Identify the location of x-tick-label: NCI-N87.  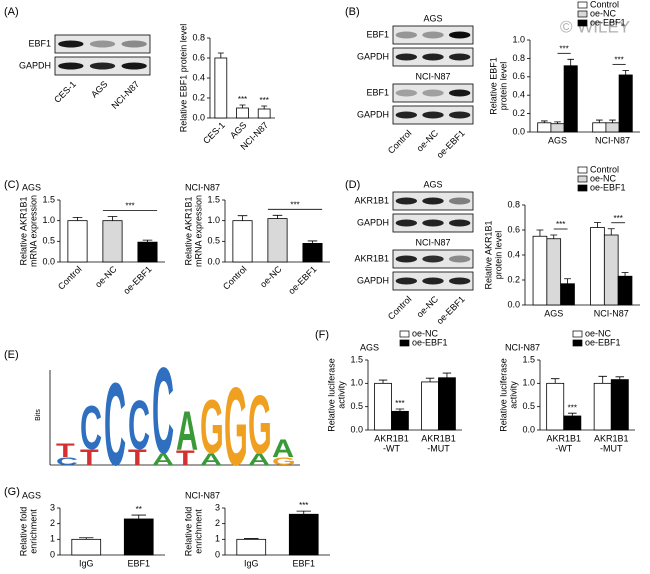
(612, 140).